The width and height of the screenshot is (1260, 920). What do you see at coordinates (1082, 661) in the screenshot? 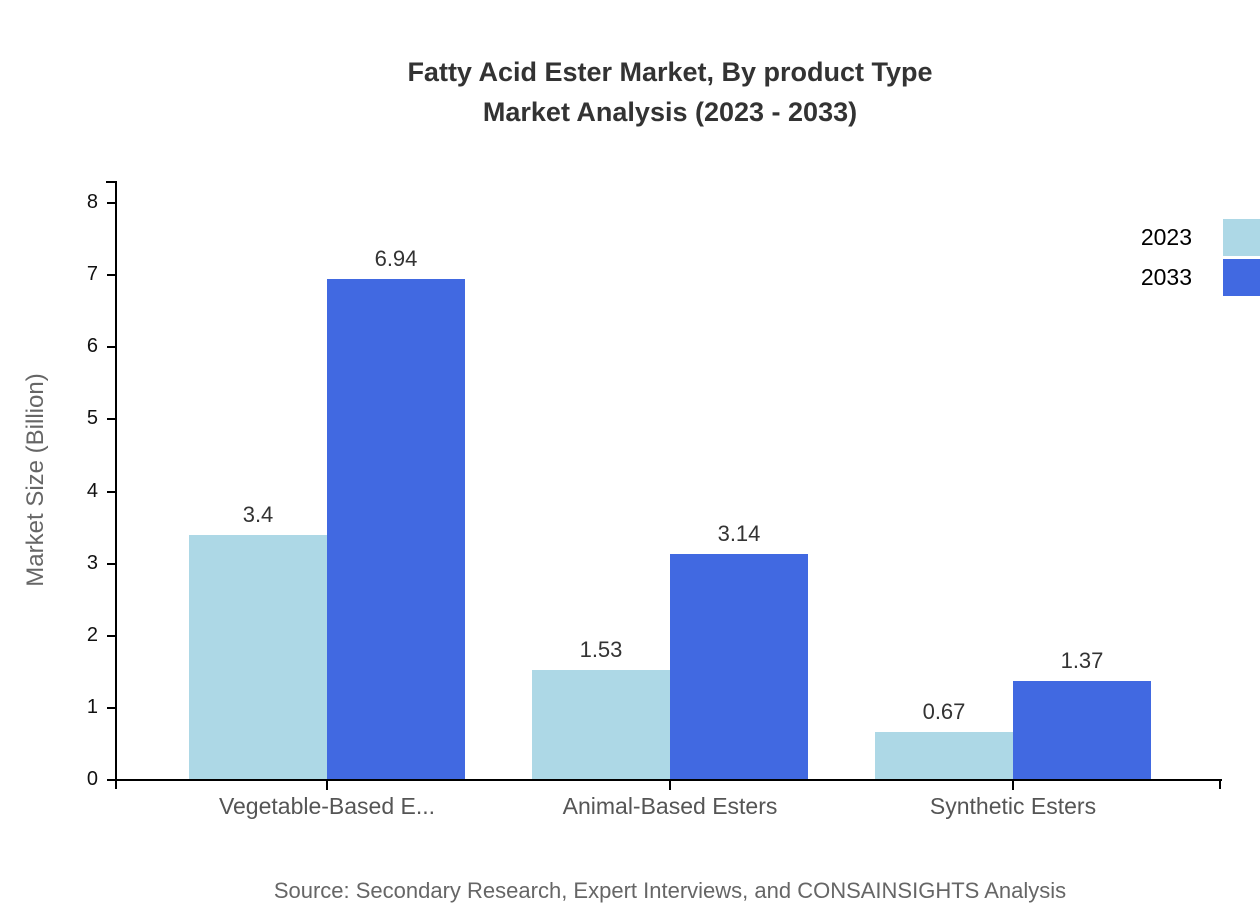
I see `bar-value-label-2033-category-2: 1.37` at bounding box center [1082, 661].